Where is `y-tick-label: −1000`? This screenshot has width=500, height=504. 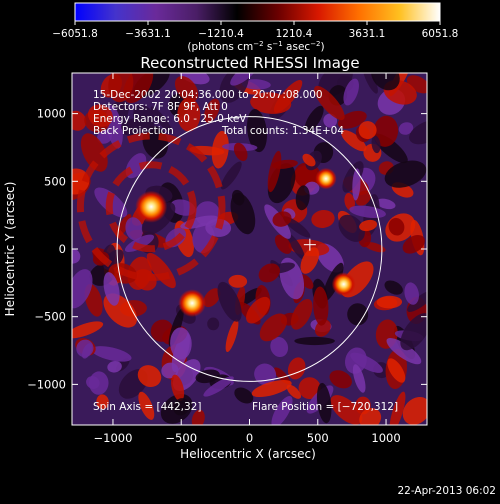
y-tick-label: −1000 is located at coordinates (46, 384).